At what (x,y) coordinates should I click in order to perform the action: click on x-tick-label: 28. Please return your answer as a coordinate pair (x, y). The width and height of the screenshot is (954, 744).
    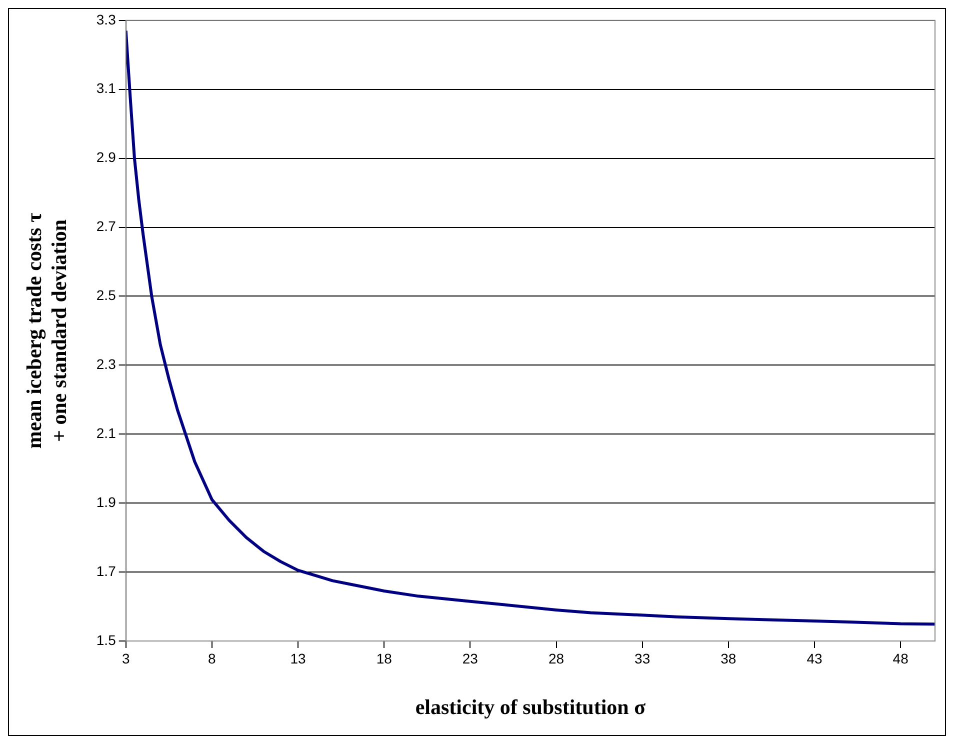
    Looking at the image, I should click on (556, 658).